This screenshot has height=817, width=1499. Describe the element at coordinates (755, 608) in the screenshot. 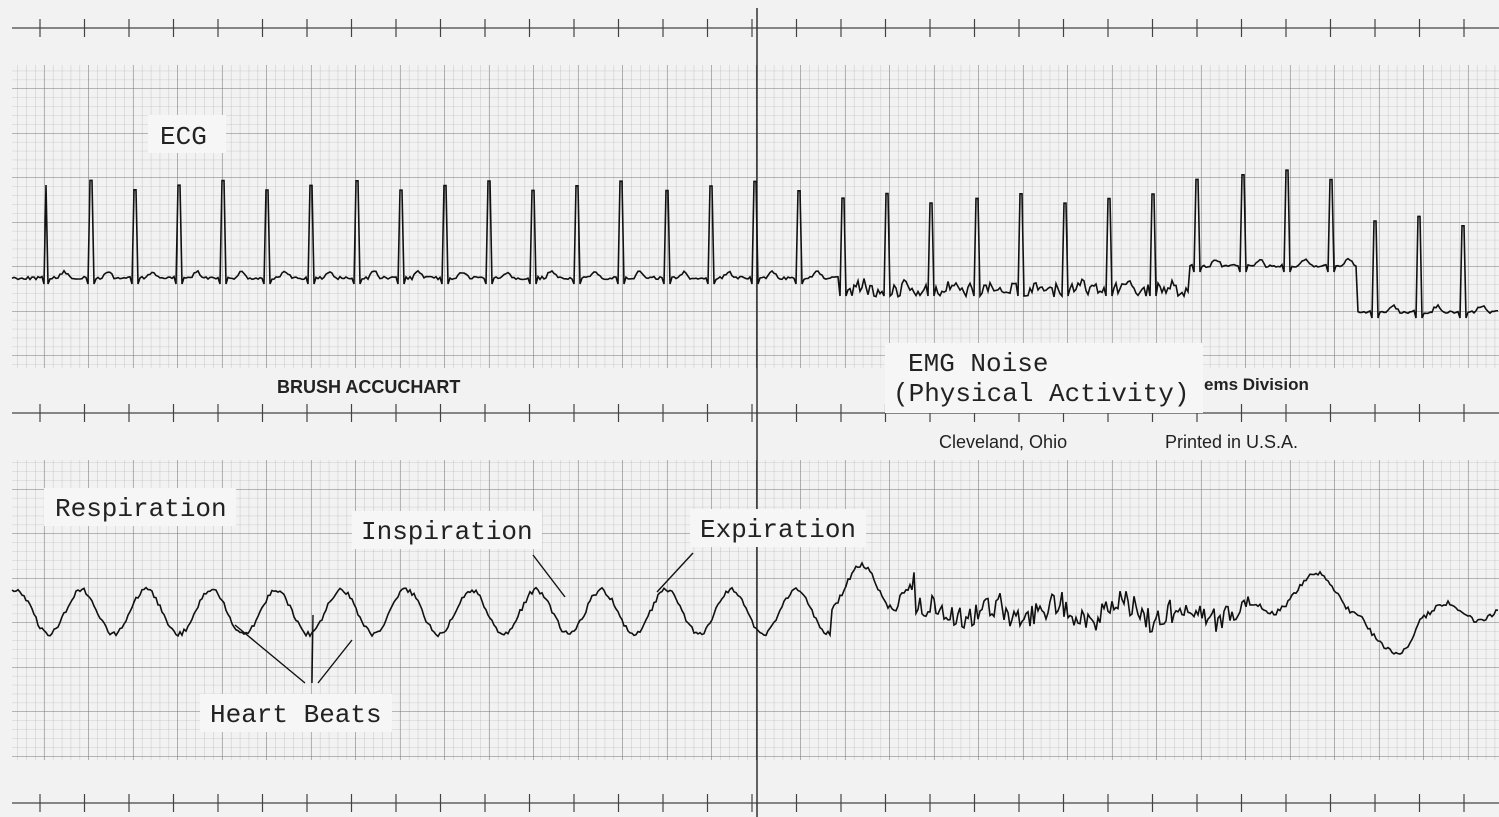

I see `respiration-trace` at that location.